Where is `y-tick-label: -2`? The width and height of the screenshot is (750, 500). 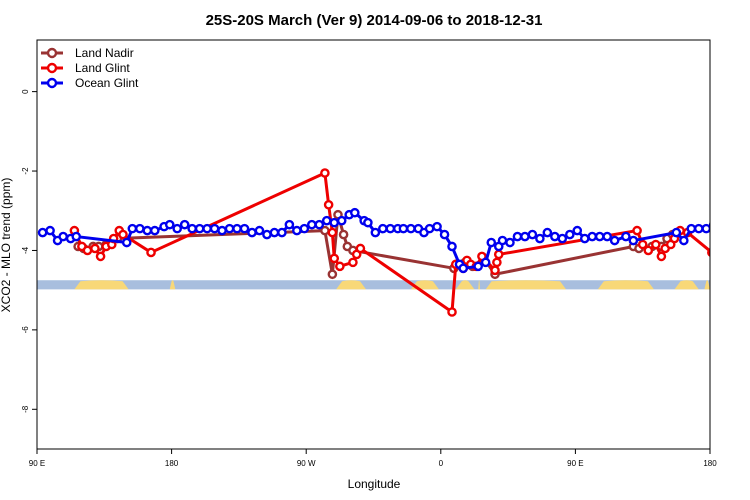 y-tick-label: -2 is located at coordinates (25, 171).